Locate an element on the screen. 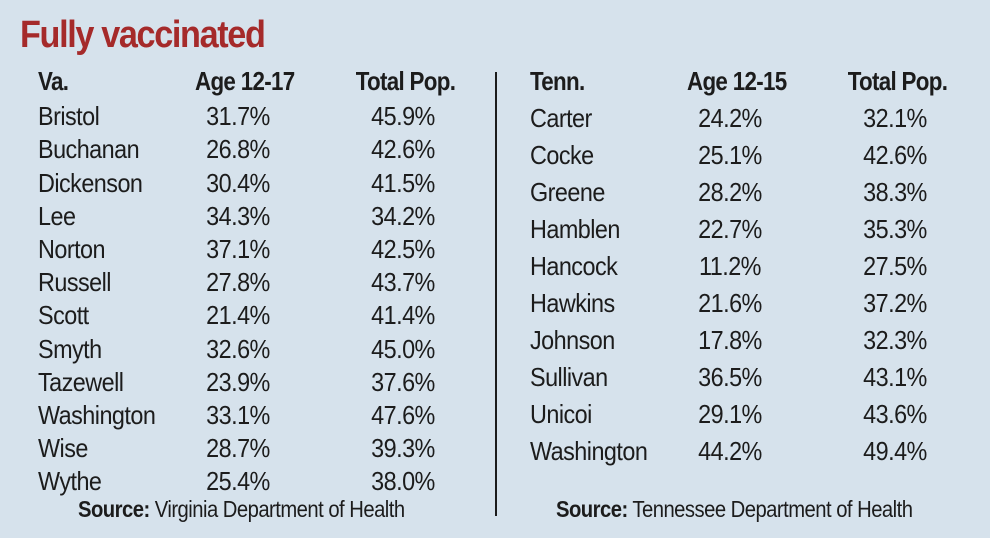 This screenshot has width=990, height=538. cell-total-pop-pct: 41.4% is located at coordinates (403, 315).